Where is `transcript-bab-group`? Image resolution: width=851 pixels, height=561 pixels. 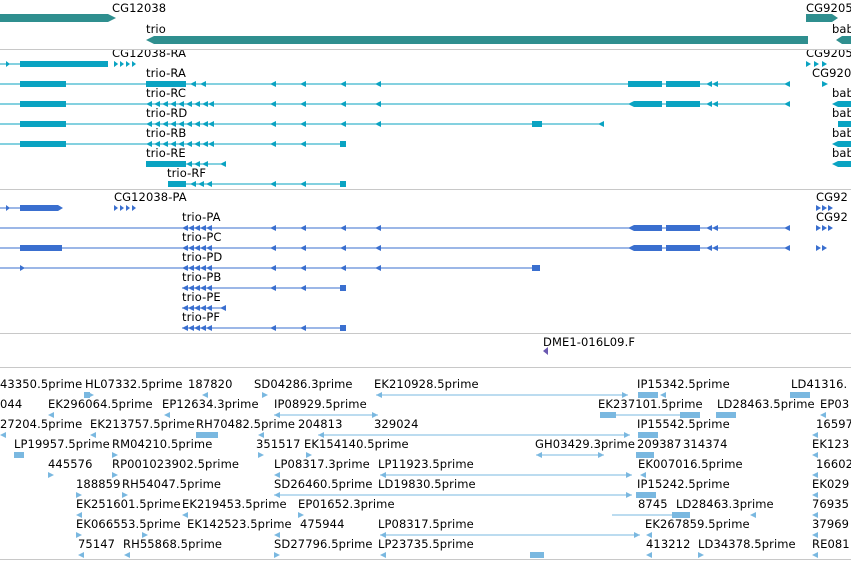 transcript-bab-group is located at coordinates (841, 134).